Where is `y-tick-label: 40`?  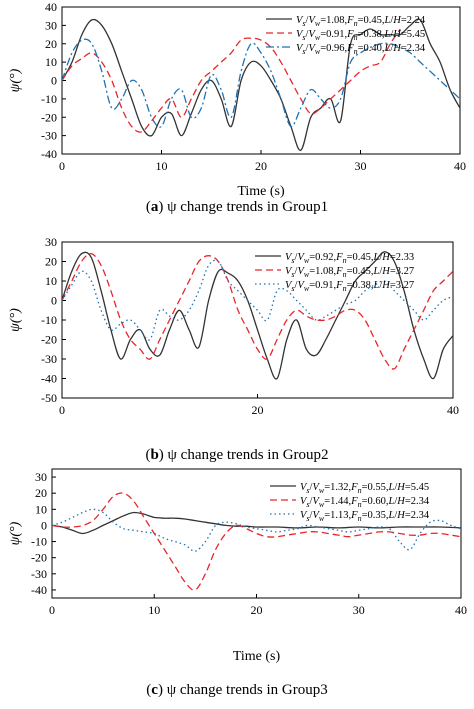
y-tick-label: 40 is located at coordinates (51, 7).